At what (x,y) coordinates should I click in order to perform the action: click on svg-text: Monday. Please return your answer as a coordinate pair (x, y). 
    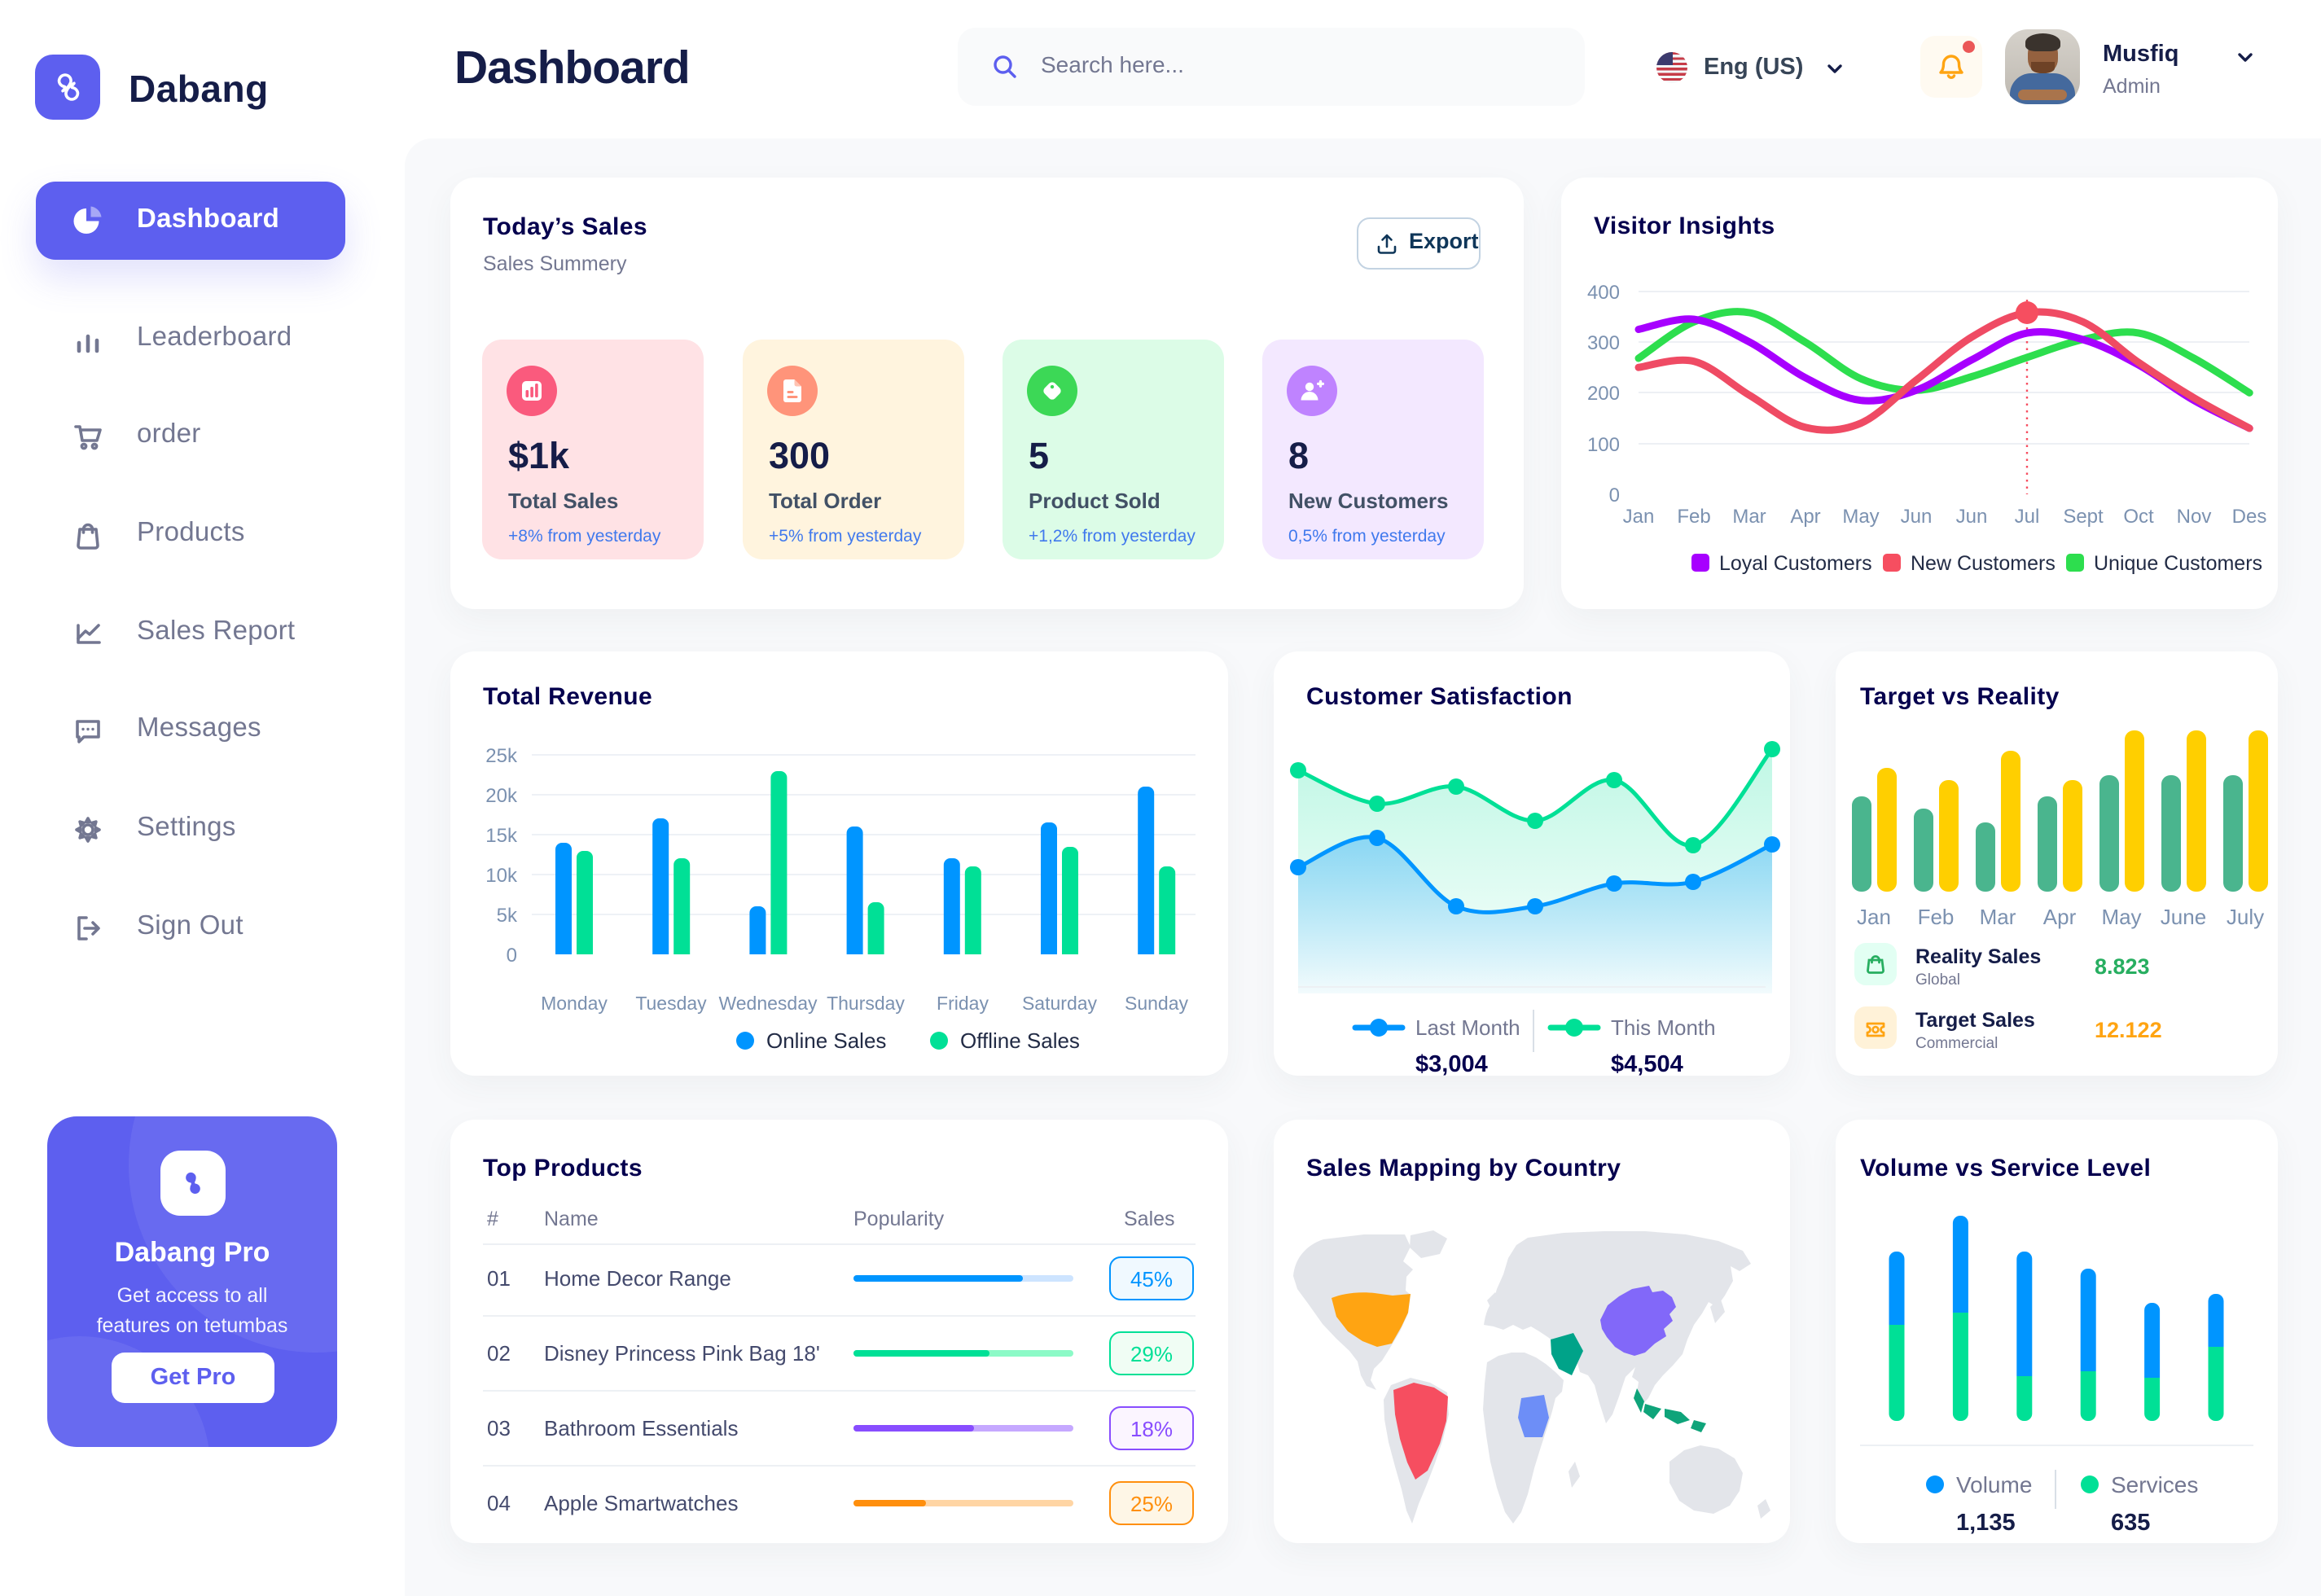
    Looking at the image, I should click on (574, 1004).